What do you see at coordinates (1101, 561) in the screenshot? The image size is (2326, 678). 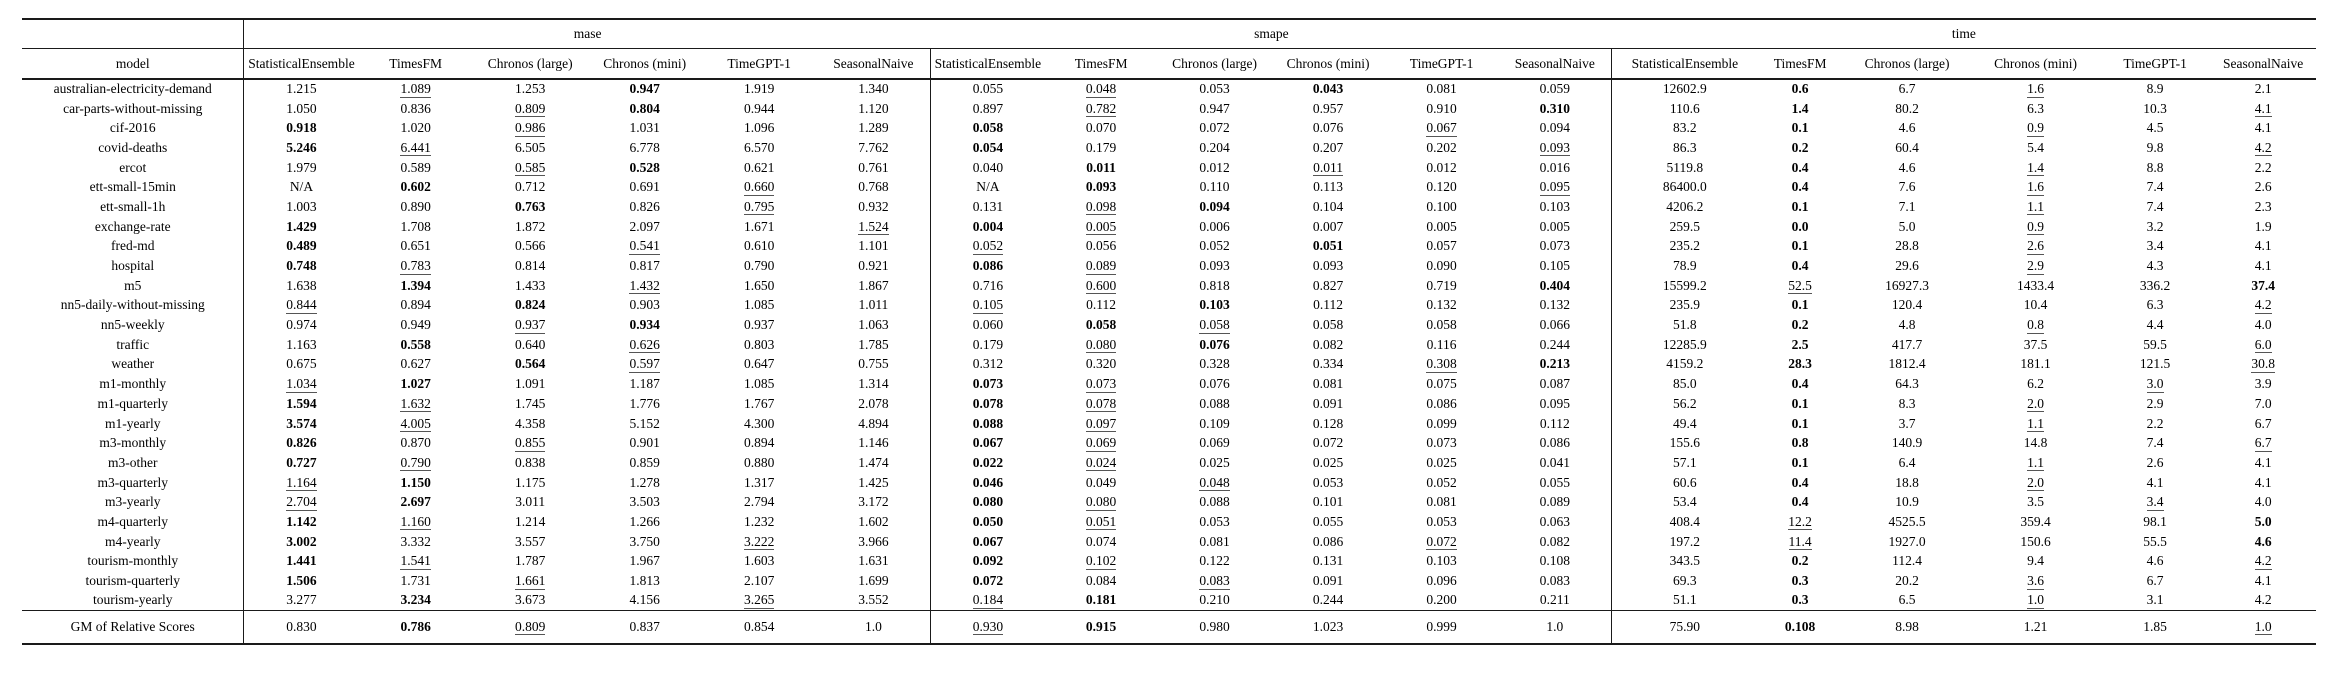 I see `second-best-value: 0.102` at bounding box center [1101, 561].